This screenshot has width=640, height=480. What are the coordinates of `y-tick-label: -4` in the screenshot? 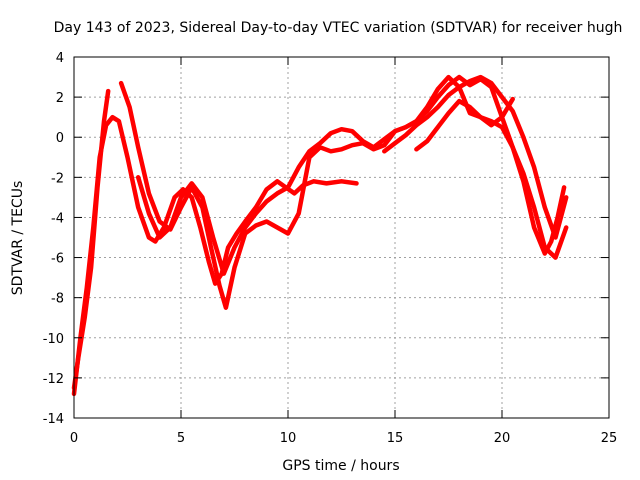 It's located at (57, 218).